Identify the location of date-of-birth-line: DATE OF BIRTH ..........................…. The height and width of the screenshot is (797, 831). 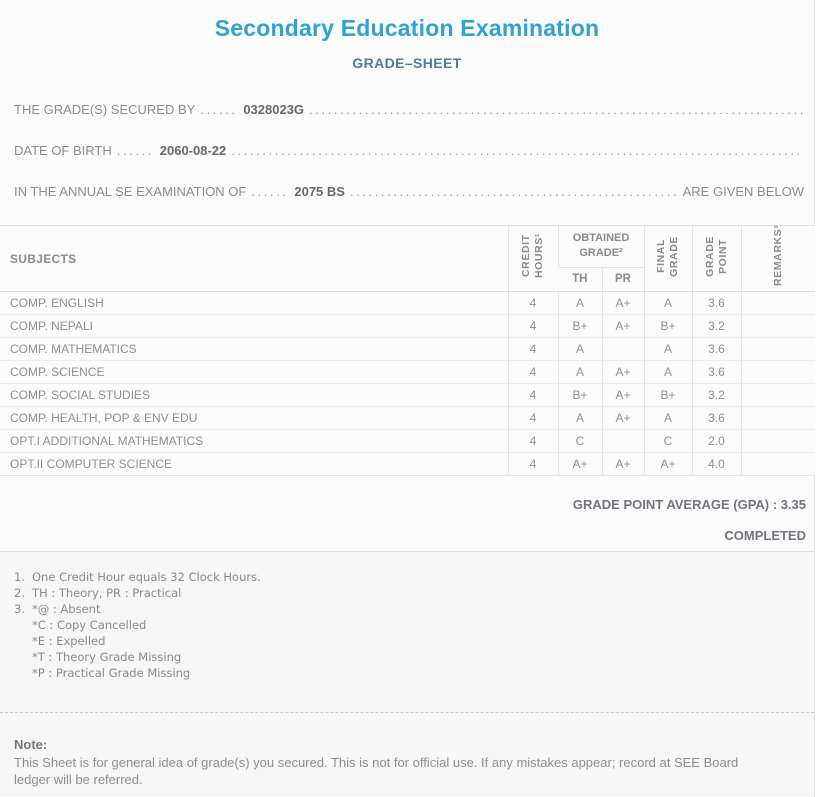
(407, 150).